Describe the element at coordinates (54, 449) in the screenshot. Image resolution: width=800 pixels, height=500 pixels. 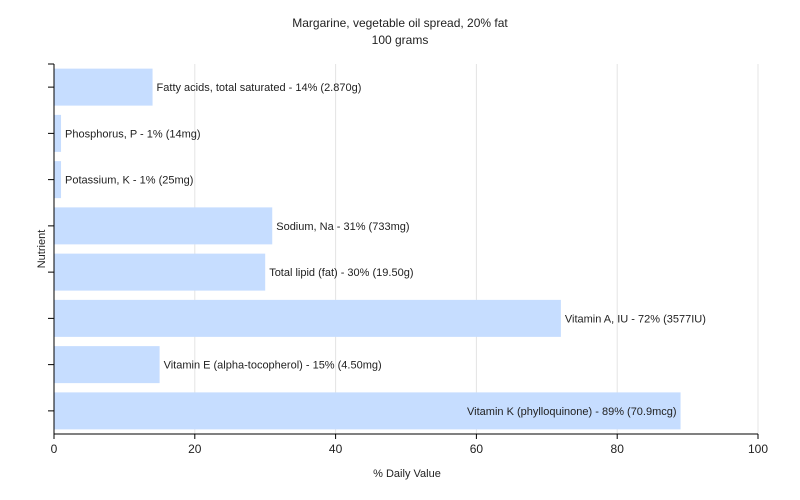
I see `x-tick-label: 0` at that location.